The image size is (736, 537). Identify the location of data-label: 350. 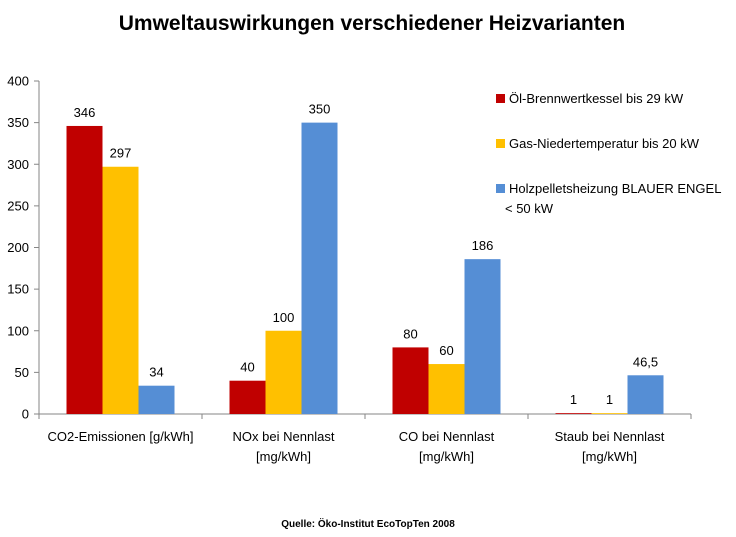
(320, 109).